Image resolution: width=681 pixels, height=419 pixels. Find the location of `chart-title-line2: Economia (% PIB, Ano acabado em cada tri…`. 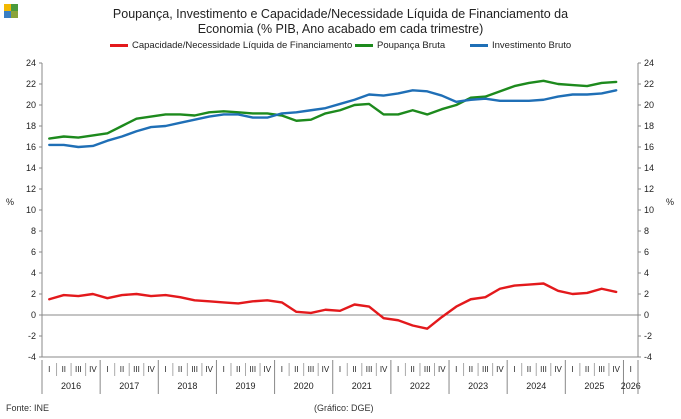

chart-title-line2: Economia (% PIB, Ano acabado em cada tri… is located at coordinates (340, 29).